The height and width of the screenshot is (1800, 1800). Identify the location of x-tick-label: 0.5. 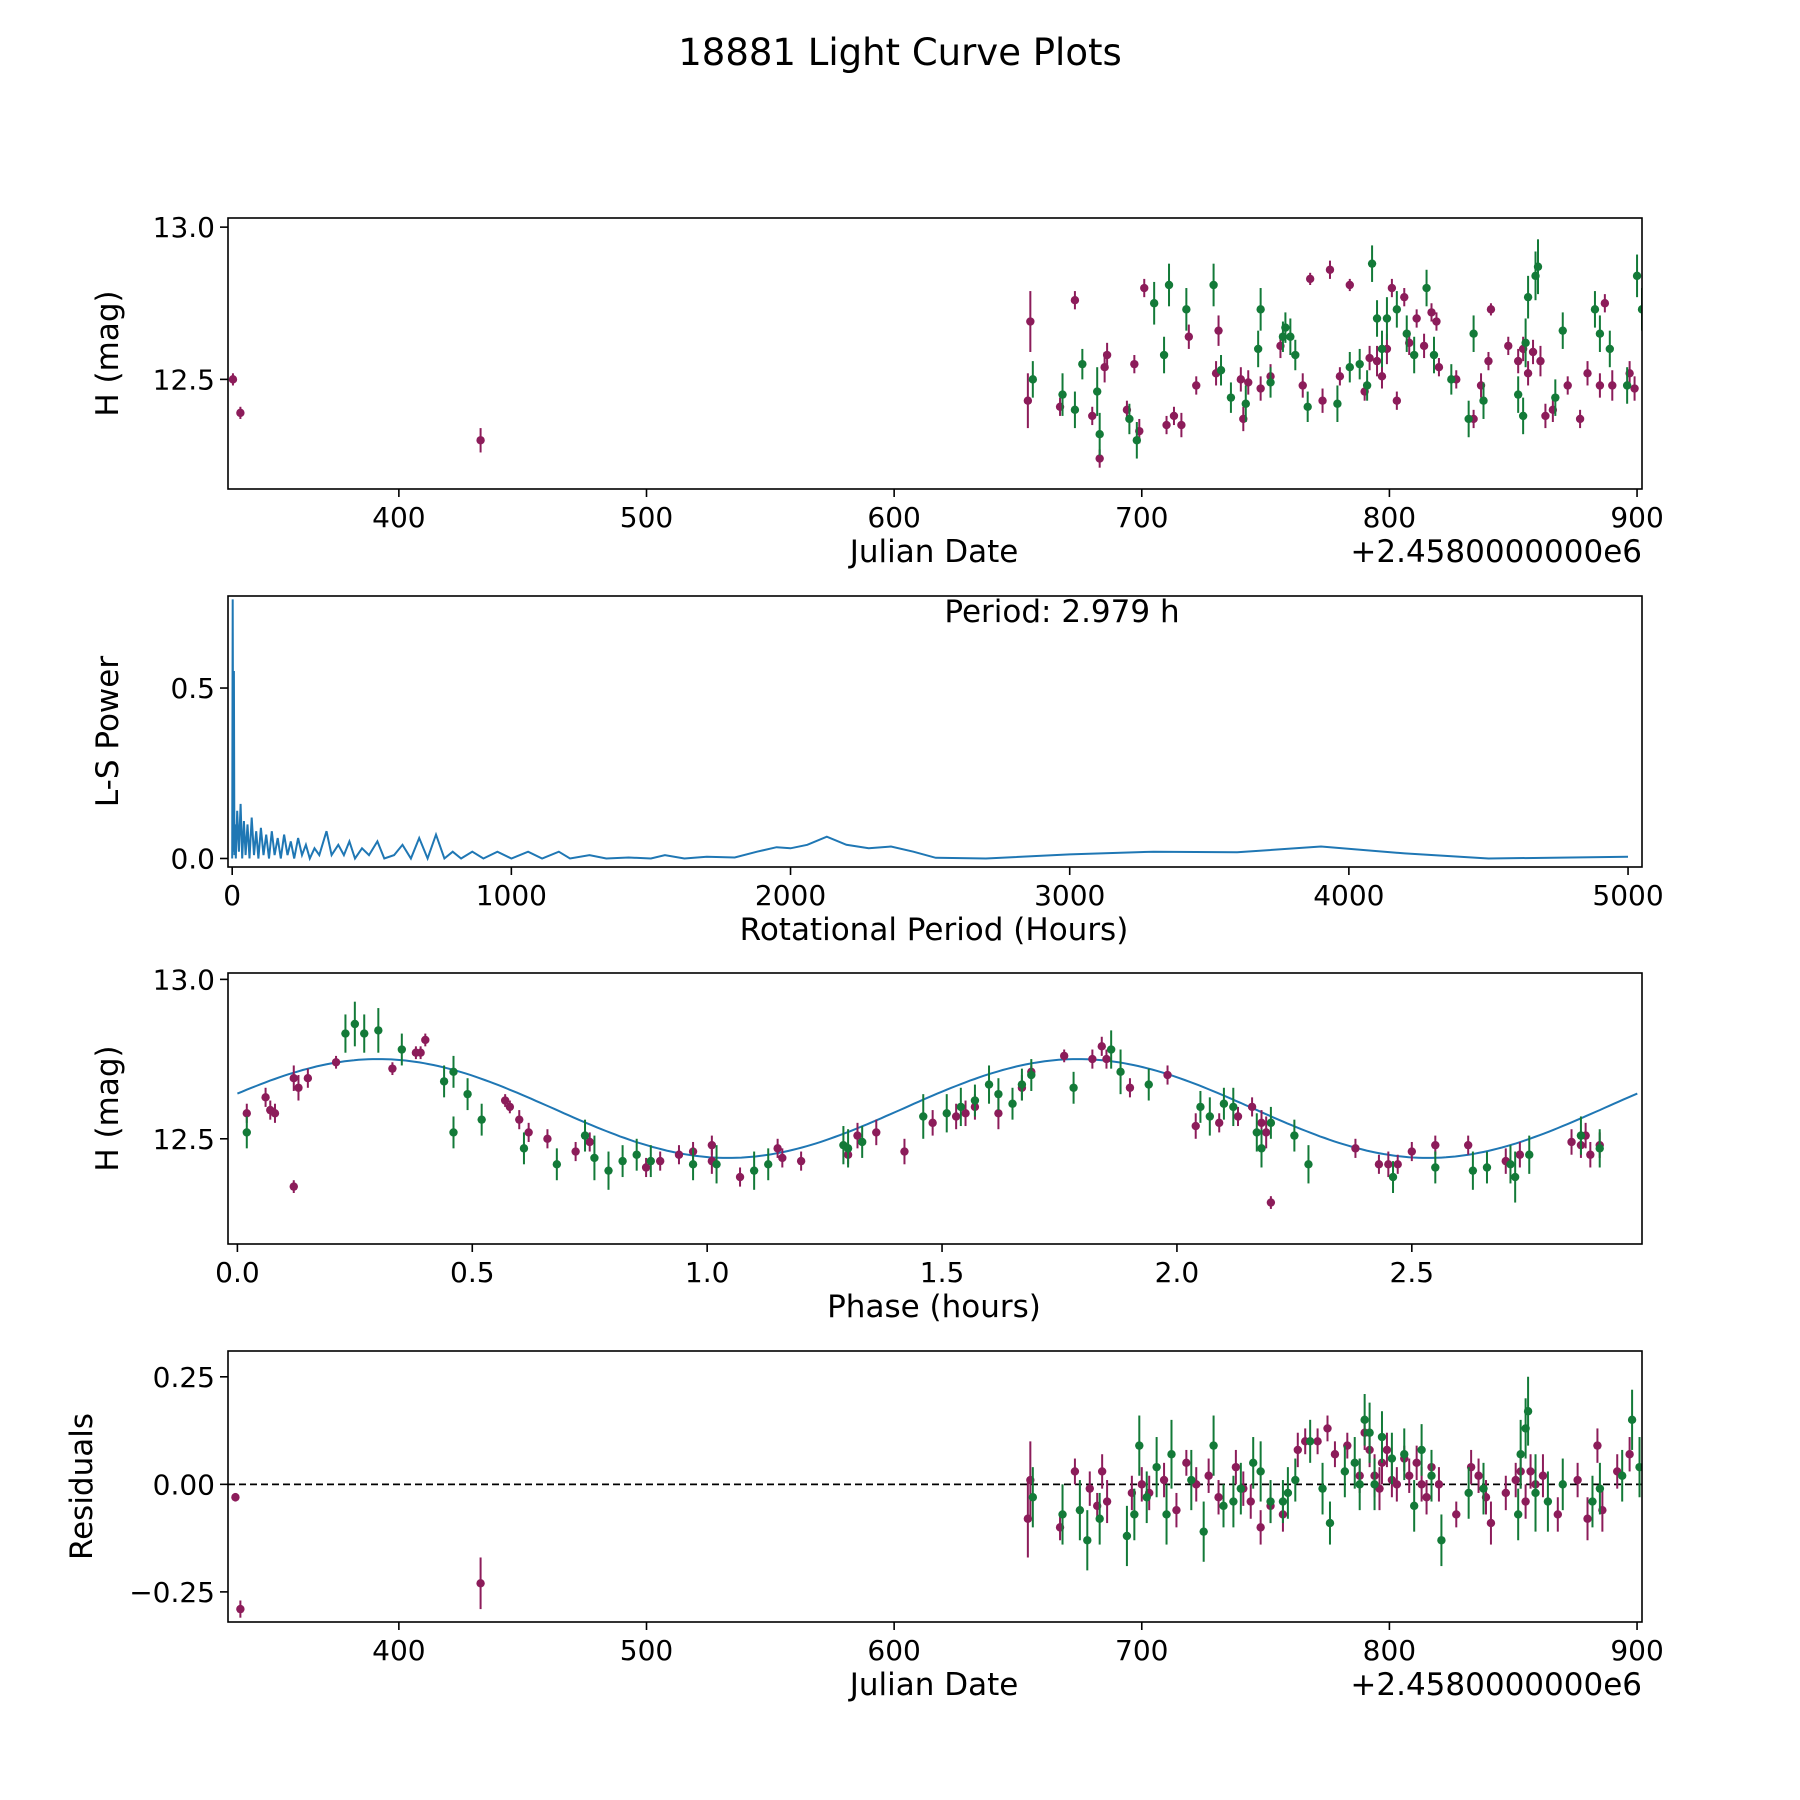
(472, 1272).